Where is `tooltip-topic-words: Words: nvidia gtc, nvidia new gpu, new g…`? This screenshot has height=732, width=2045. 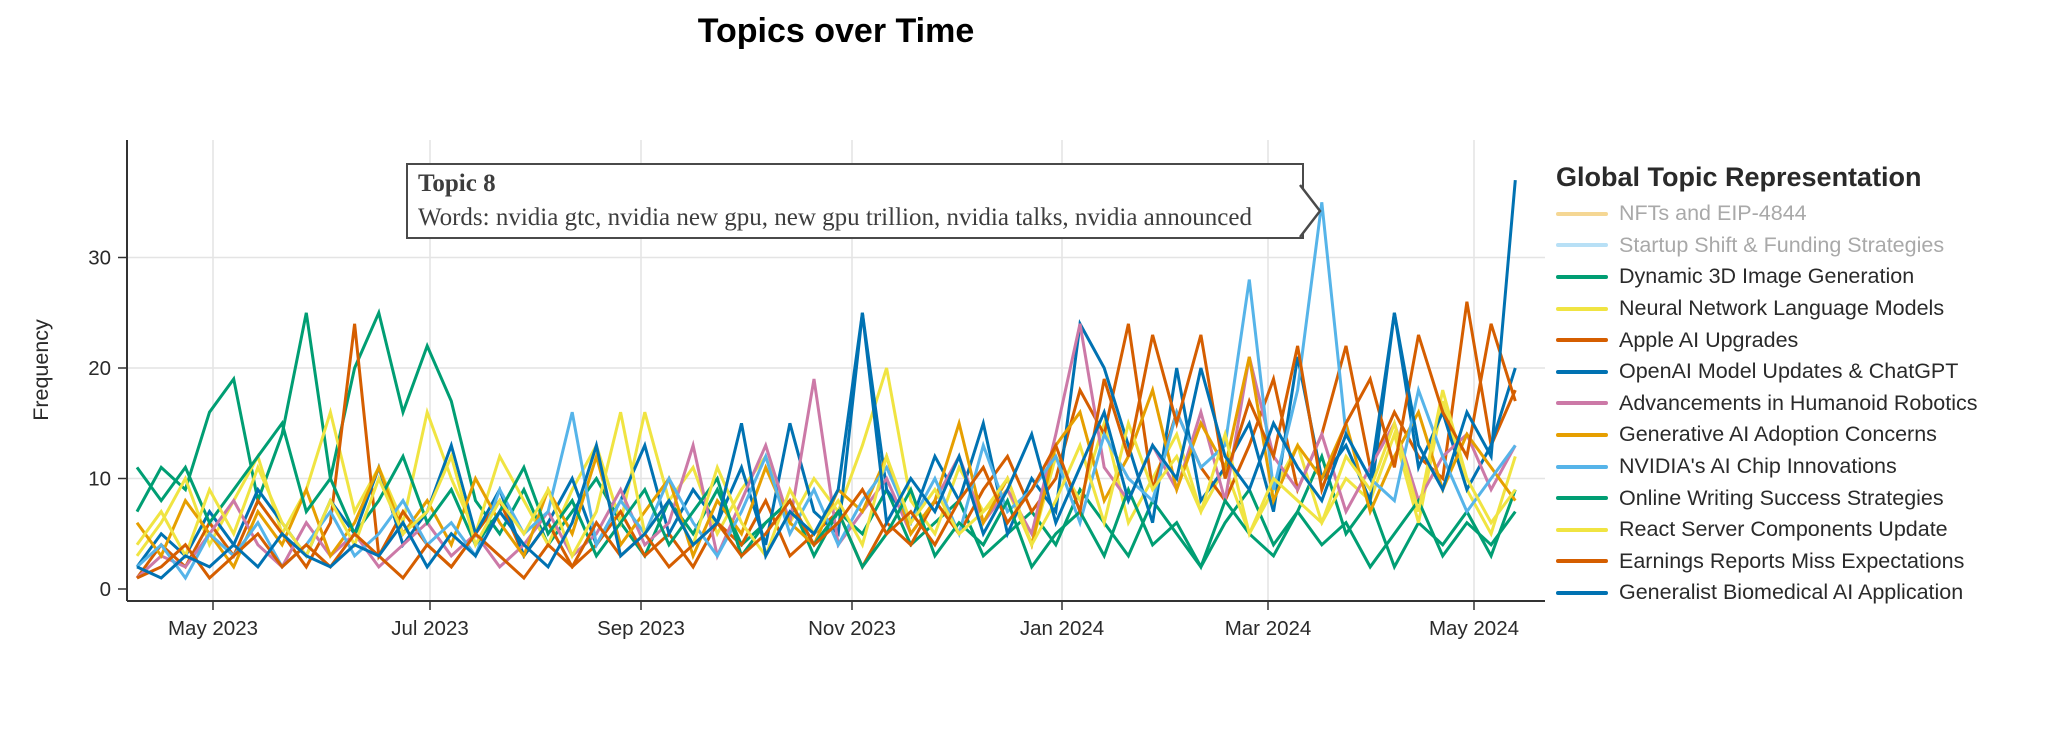
tooltip-topic-words: Words: nvidia gtc, nvidia new gpu, new g… is located at coordinates (835, 217).